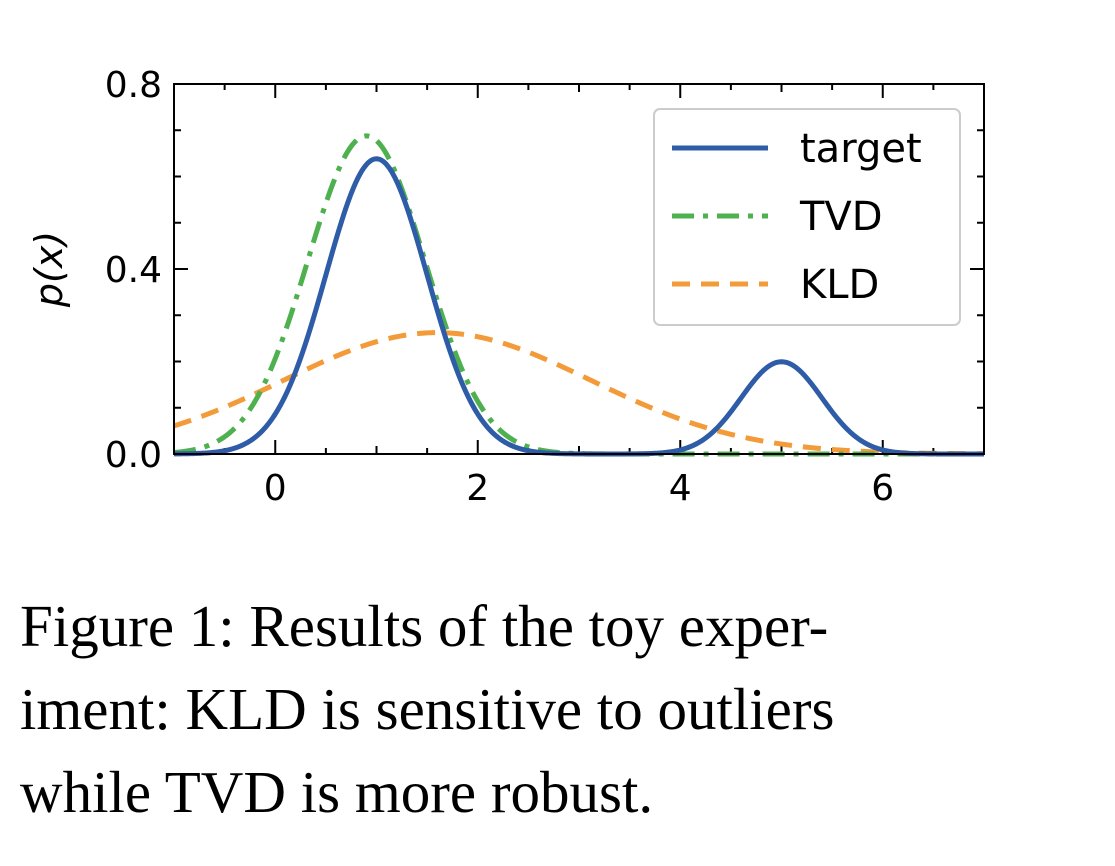 This screenshot has height=866, width=1115. What do you see at coordinates (839, 285) in the screenshot?
I see `legend-label-kld: KLD` at bounding box center [839, 285].